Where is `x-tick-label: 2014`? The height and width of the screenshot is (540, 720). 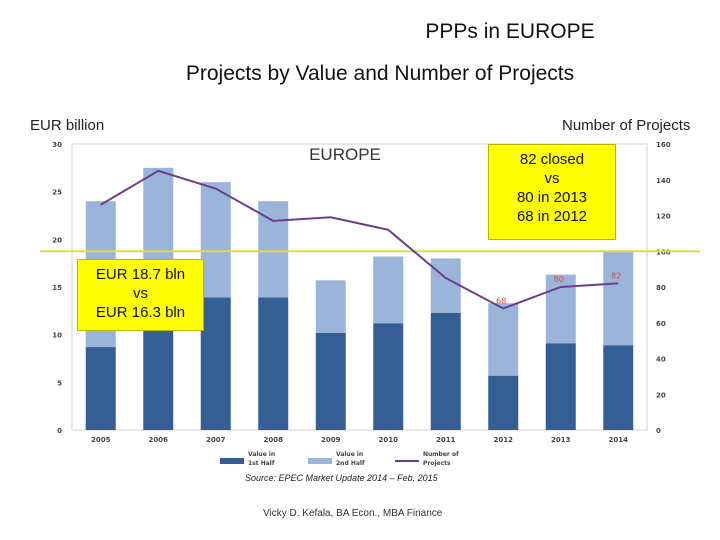
x-tick-label: 2014 is located at coordinates (619, 440).